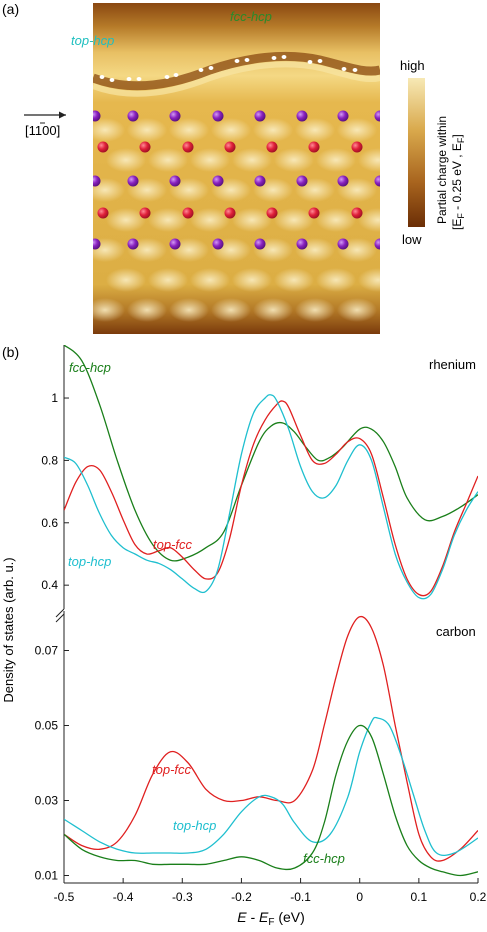 The height and width of the screenshot is (932, 487). I want to click on colorbar-high: high, so click(412, 65).